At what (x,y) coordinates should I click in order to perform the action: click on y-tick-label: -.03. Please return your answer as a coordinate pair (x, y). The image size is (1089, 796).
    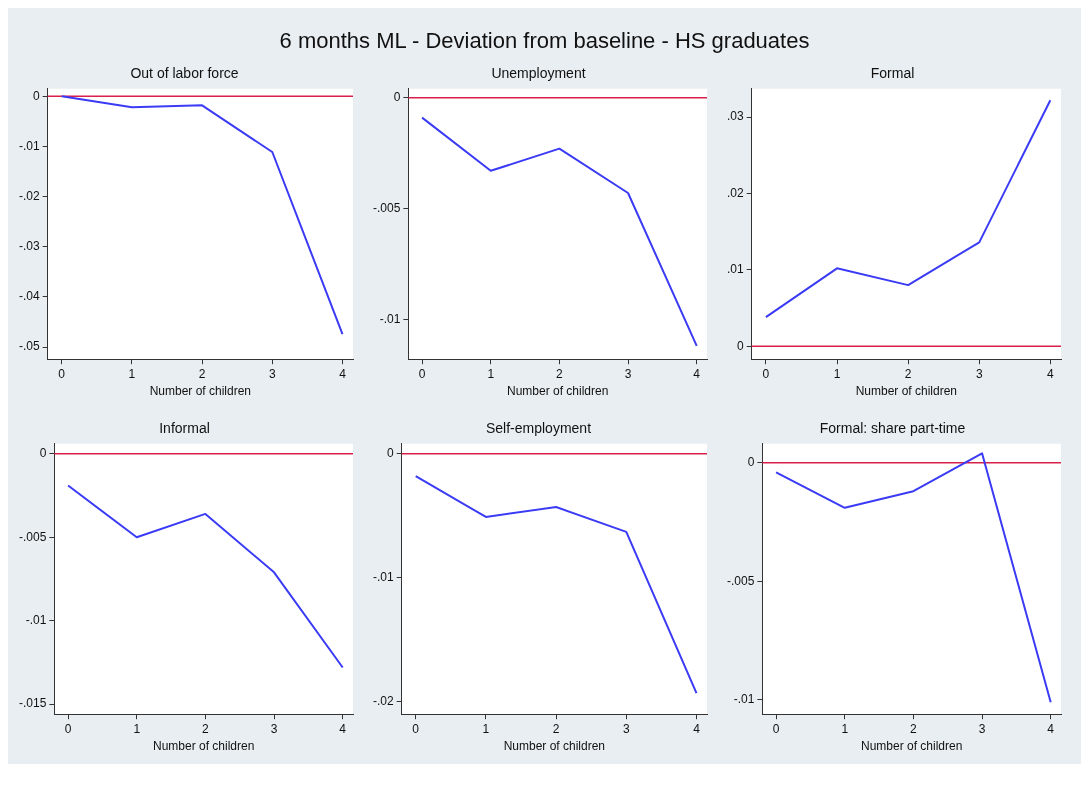
    Looking at the image, I should click on (29, 246).